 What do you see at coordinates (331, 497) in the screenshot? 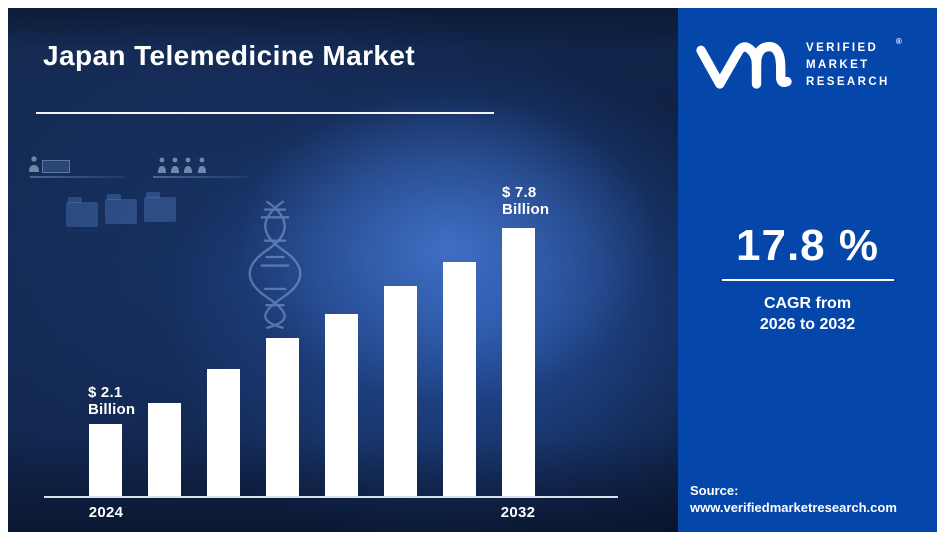
I see `x-axis-line` at bounding box center [331, 497].